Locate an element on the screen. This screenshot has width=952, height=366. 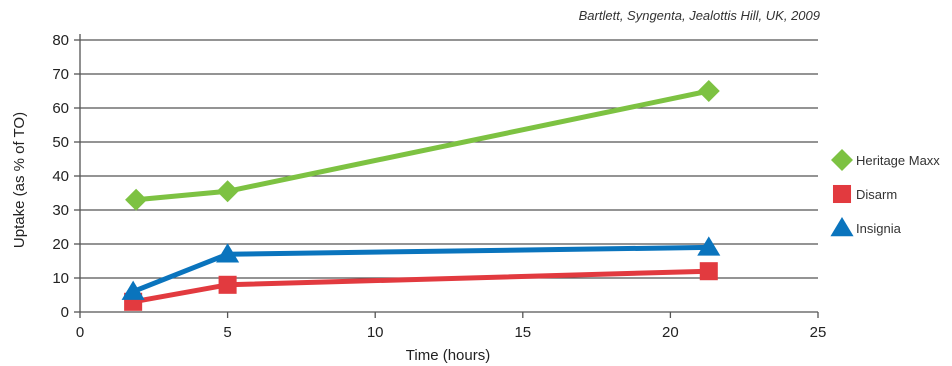
y-tick-label-7: 70 is located at coordinates (60, 74).